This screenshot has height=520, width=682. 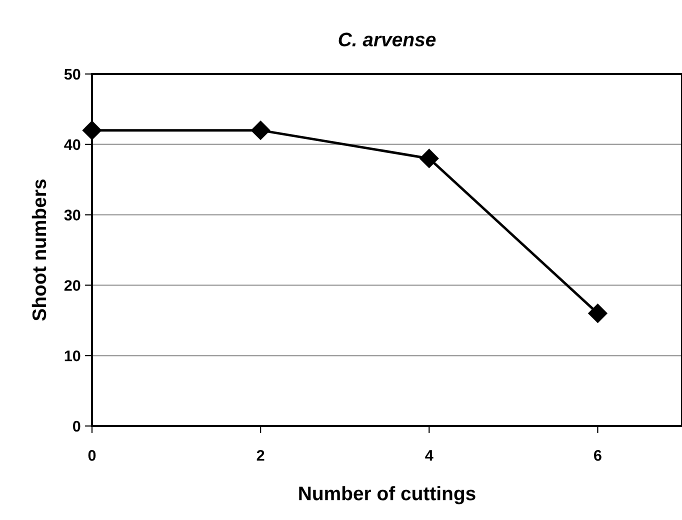 I want to click on x-tick-label: 0, so click(x=92, y=455).